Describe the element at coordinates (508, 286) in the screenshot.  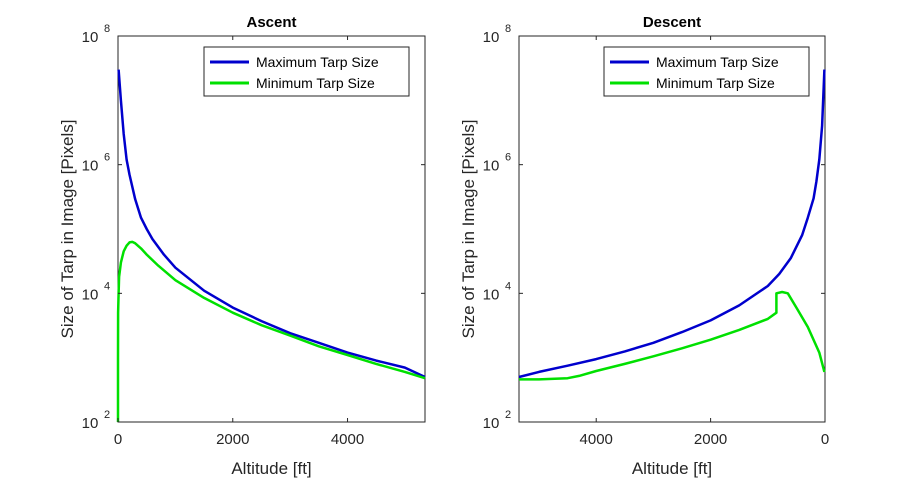
I see `descent-y-tick-exponent: 4` at that location.